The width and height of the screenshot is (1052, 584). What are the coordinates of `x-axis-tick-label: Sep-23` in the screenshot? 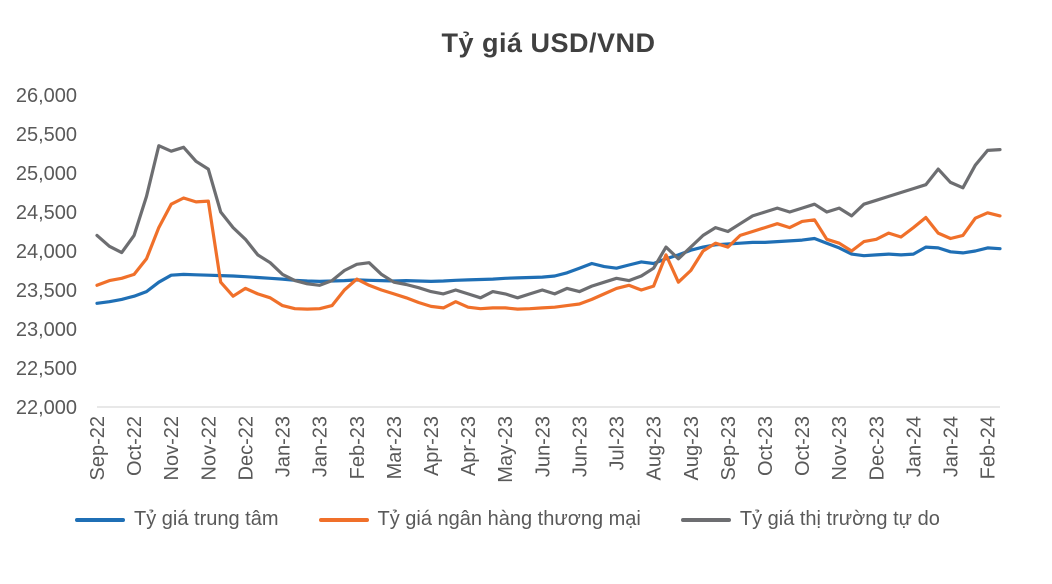 It's located at (729, 448).